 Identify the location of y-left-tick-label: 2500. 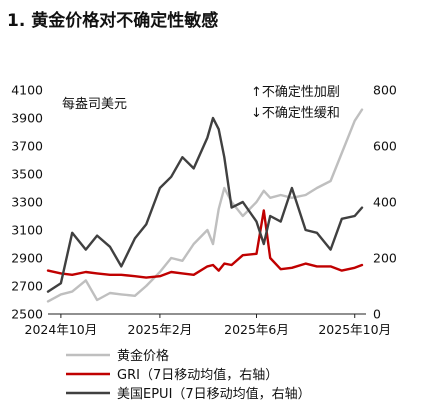
(27, 314).